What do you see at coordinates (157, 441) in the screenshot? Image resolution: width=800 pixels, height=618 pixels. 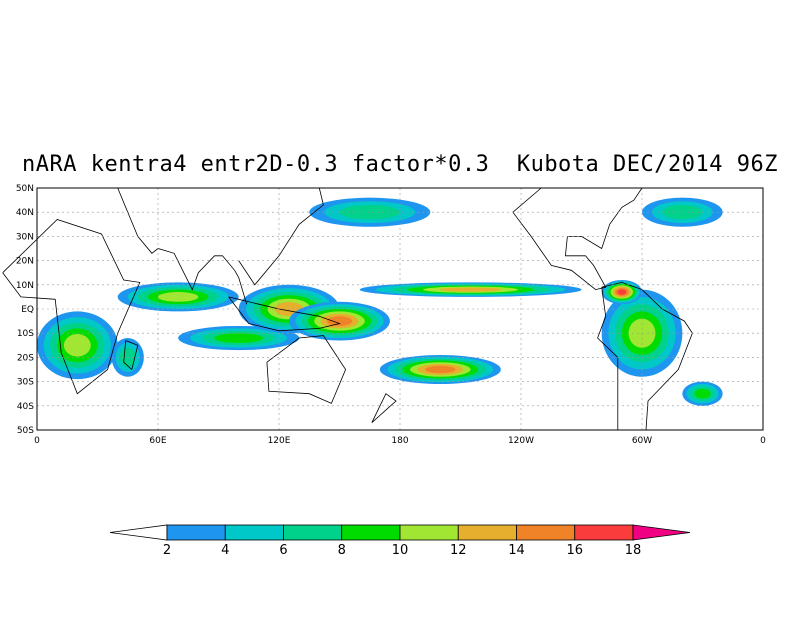 I see `lon-tick-label: 60E` at bounding box center [157, 441].